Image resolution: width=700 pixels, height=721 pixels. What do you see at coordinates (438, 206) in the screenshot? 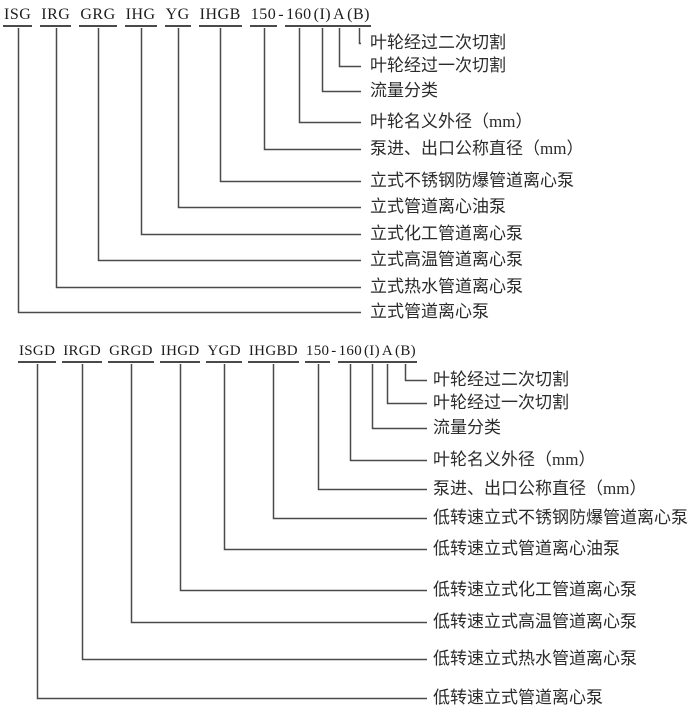
I see `model-code-meaning-label: 立式管道离心油泵` at bounding box center [438, 206].